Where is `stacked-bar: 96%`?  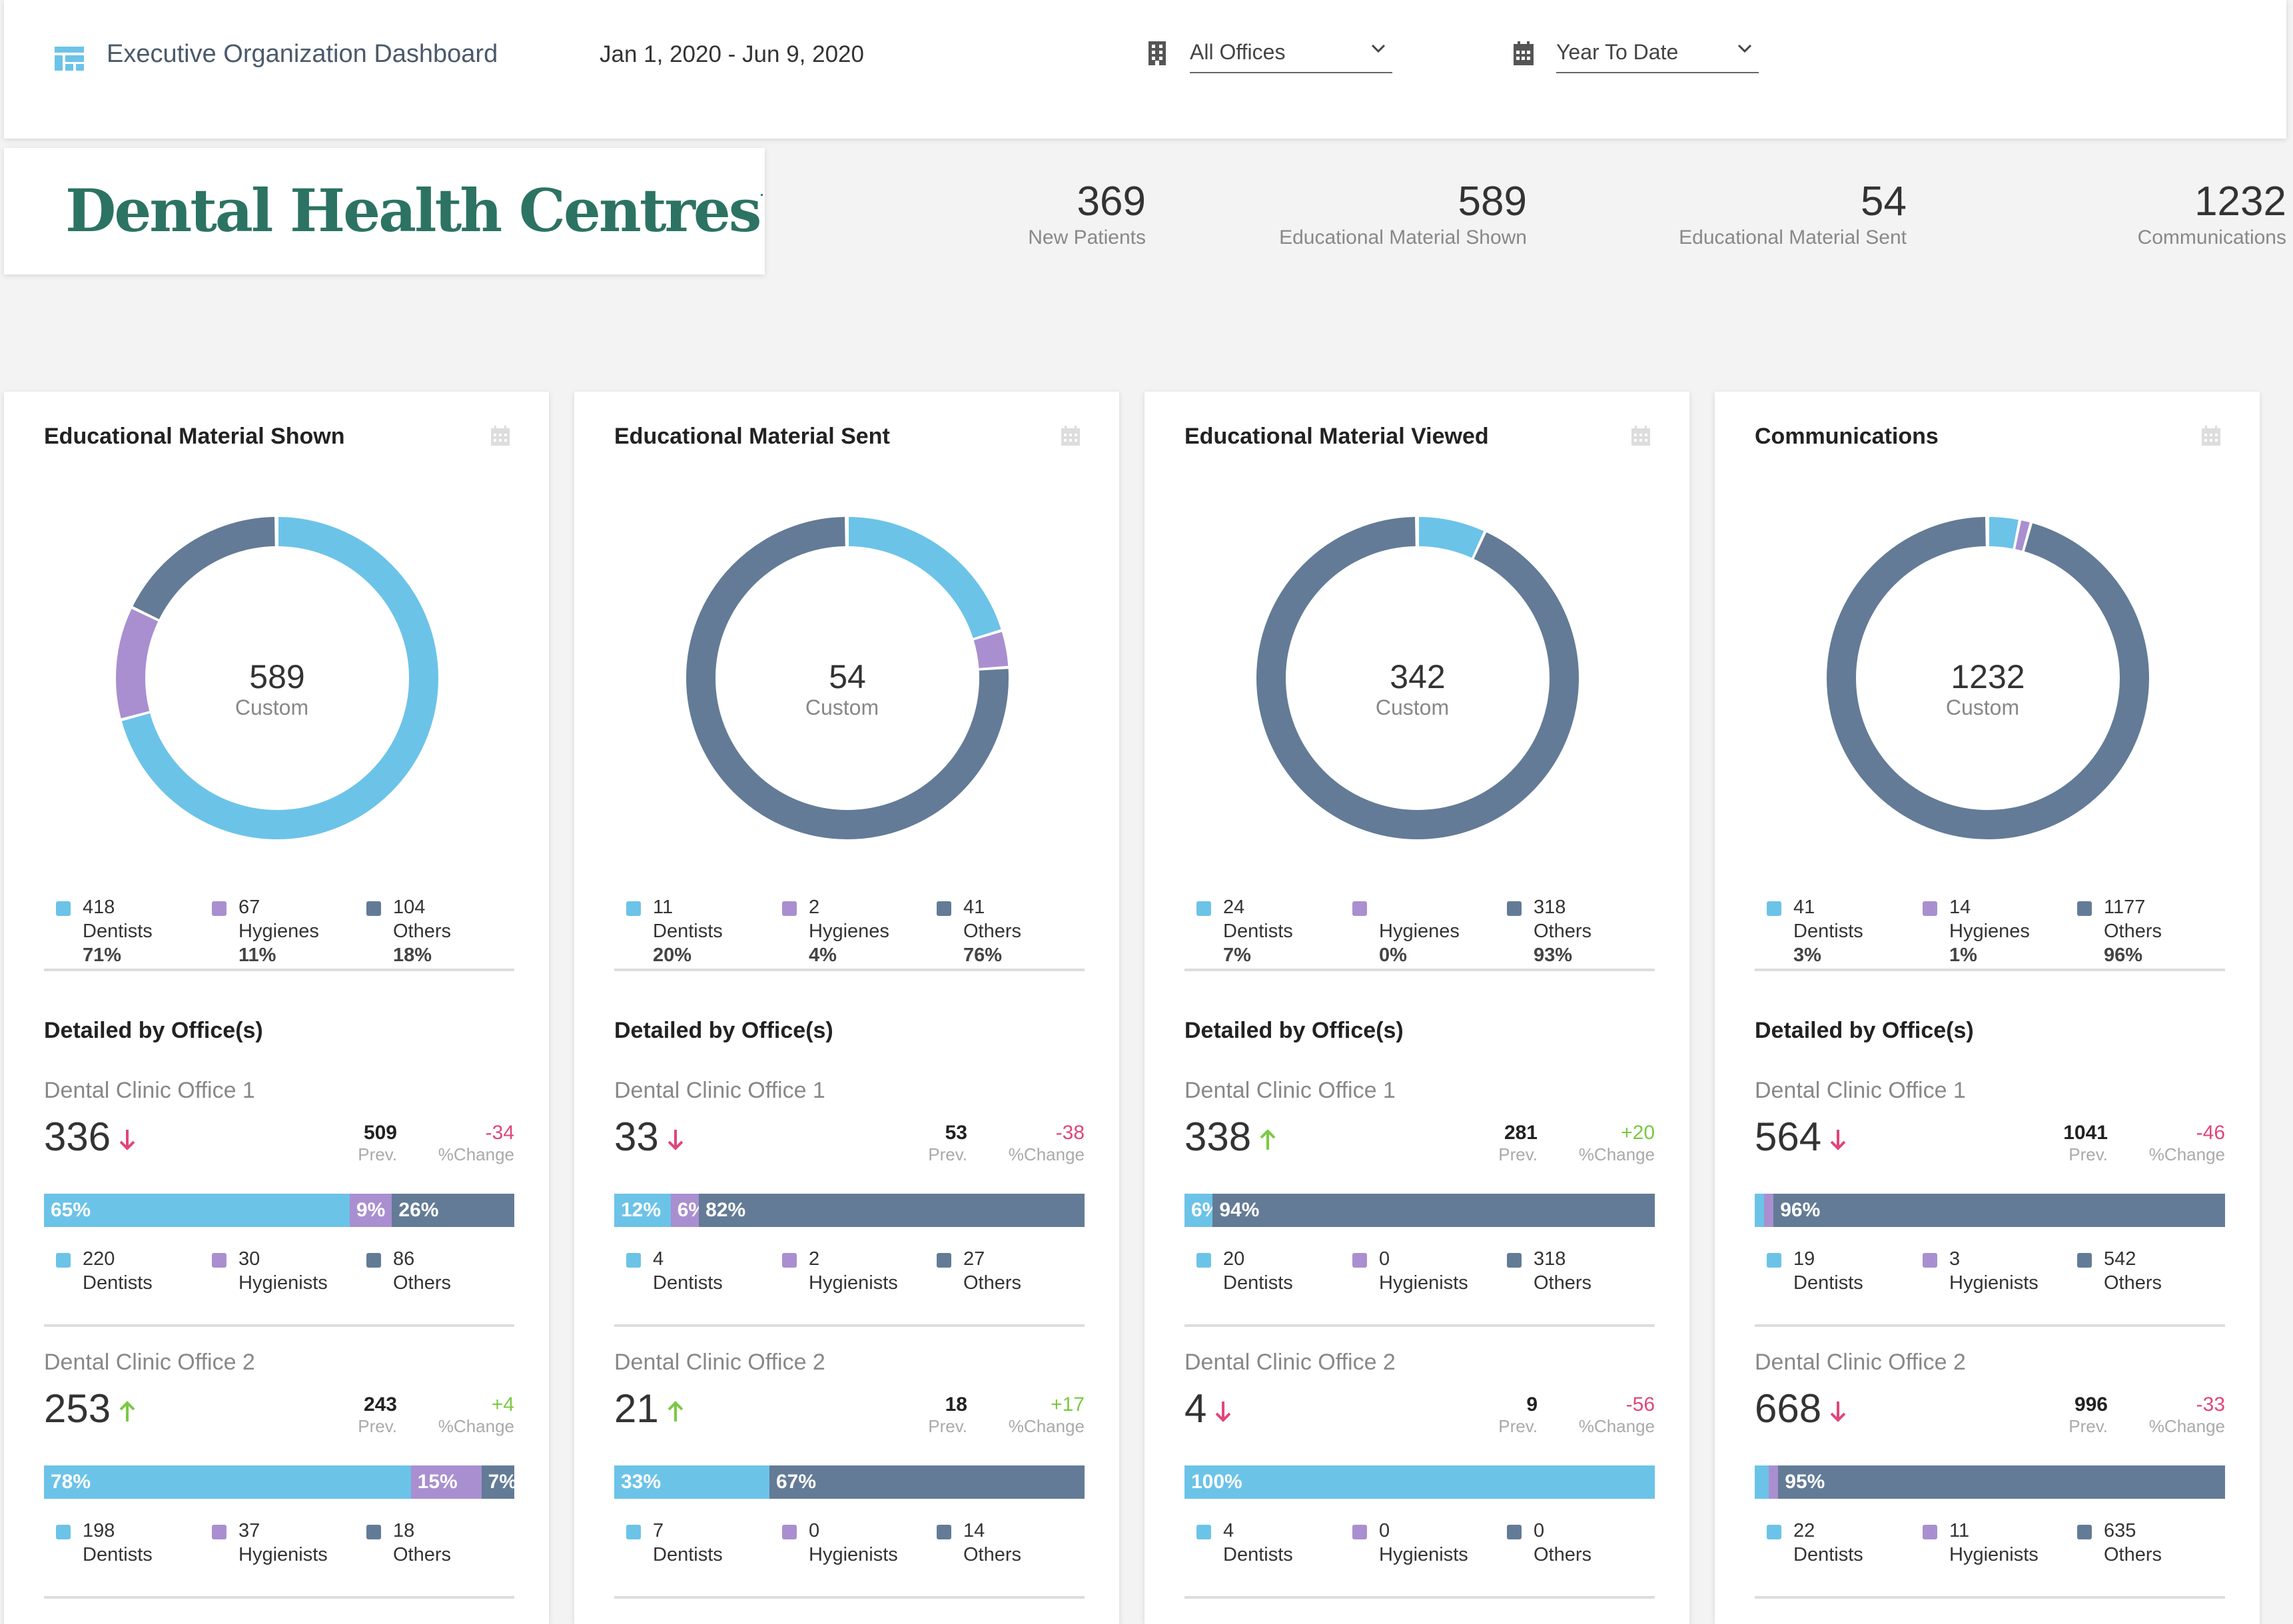 stacked-bar: 96% is located at coordinates (1990, 1210).